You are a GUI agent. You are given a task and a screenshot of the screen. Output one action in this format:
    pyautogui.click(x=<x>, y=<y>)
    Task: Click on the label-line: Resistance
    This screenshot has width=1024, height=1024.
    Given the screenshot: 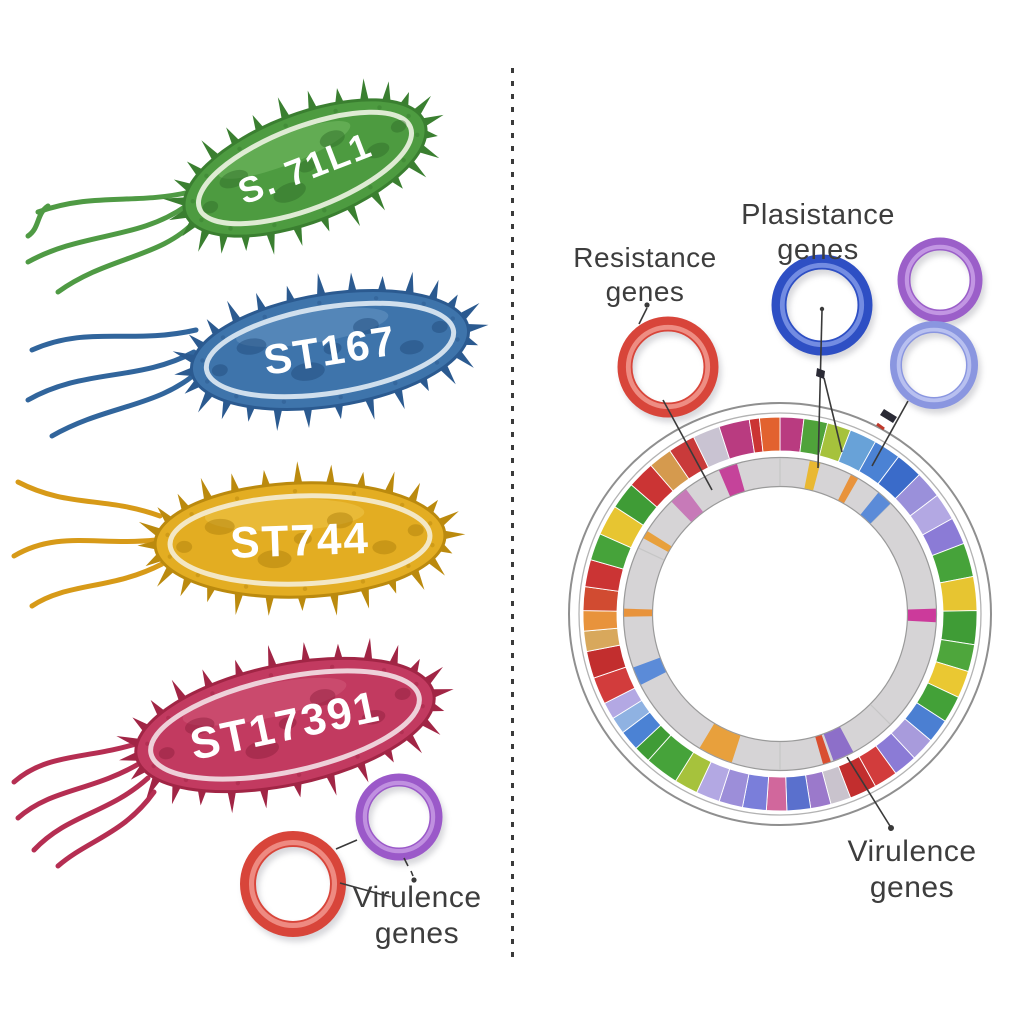 What is the action you would take?
    pyautogui.click(x=645, y=257)
    